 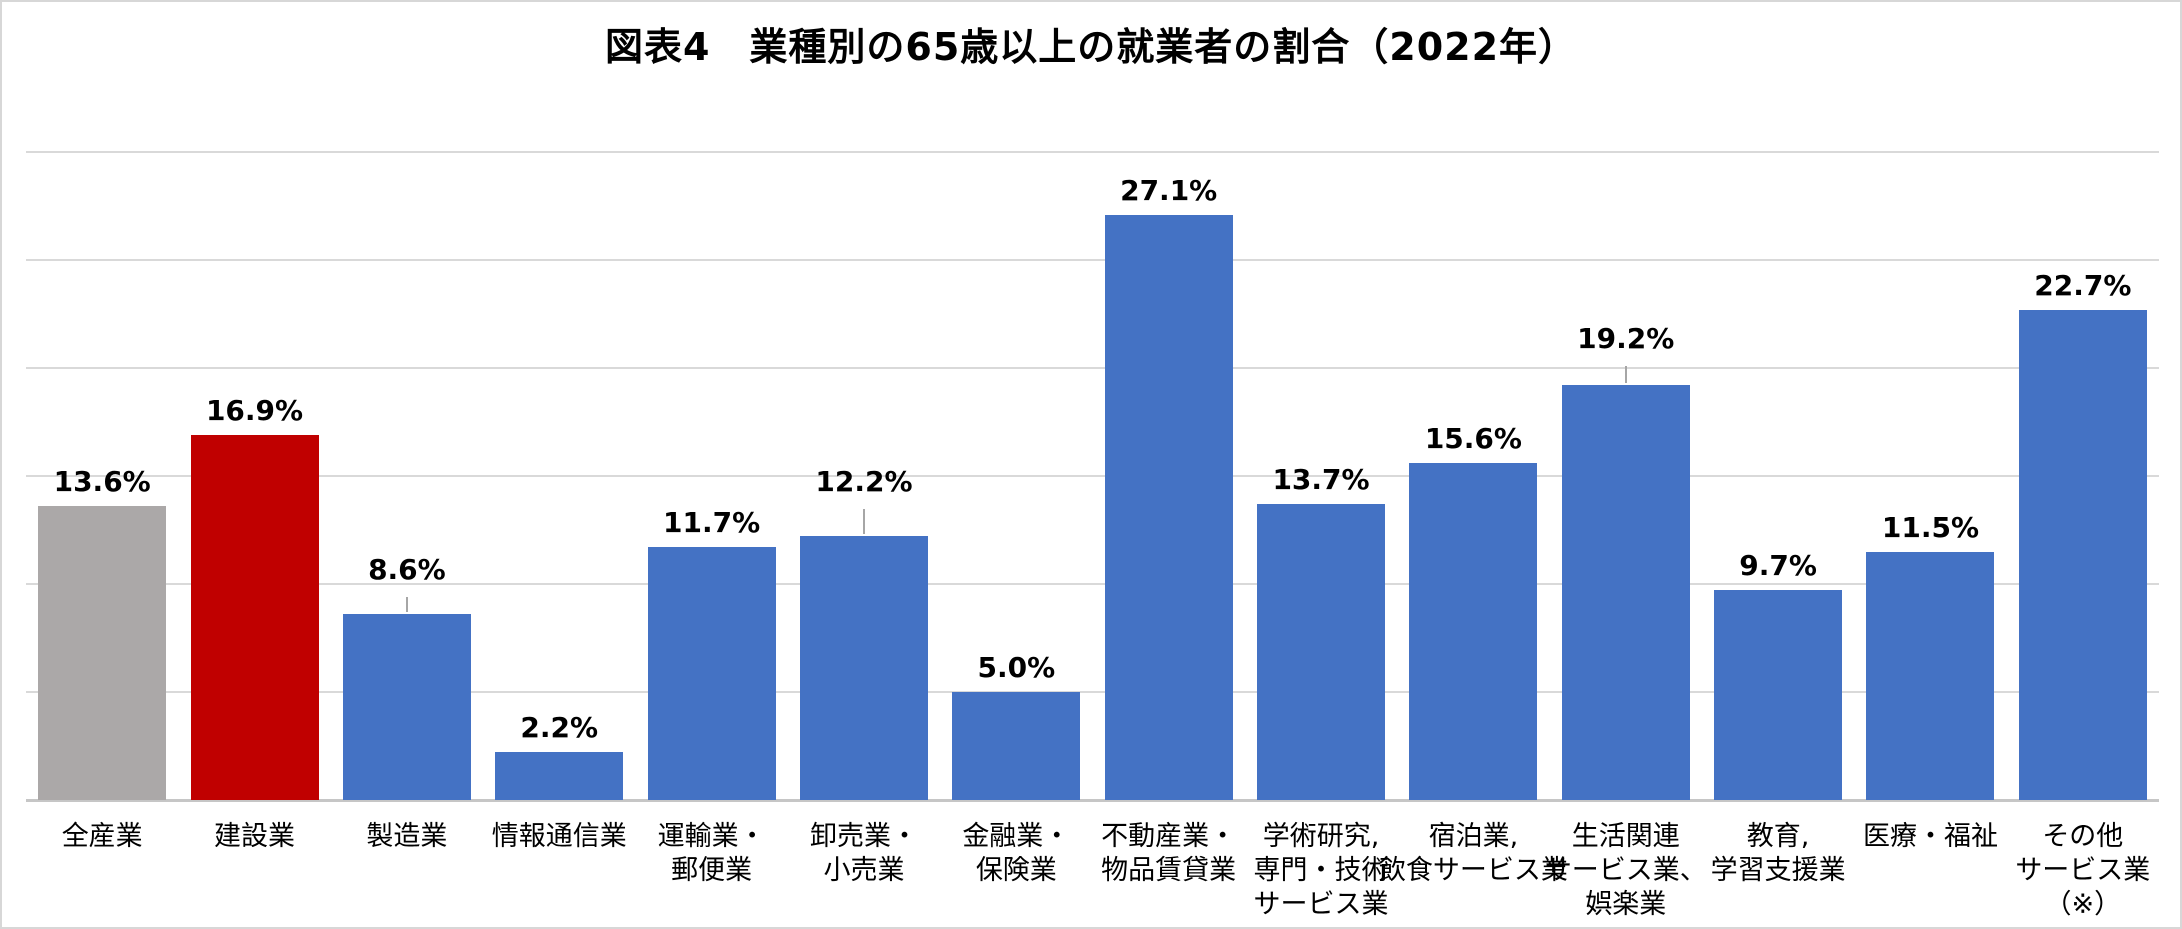 What do you see at coordinates (559, 728) in the screenshot?
I see `bar-value-label: 2.2%` at bounding box center [559, 728].